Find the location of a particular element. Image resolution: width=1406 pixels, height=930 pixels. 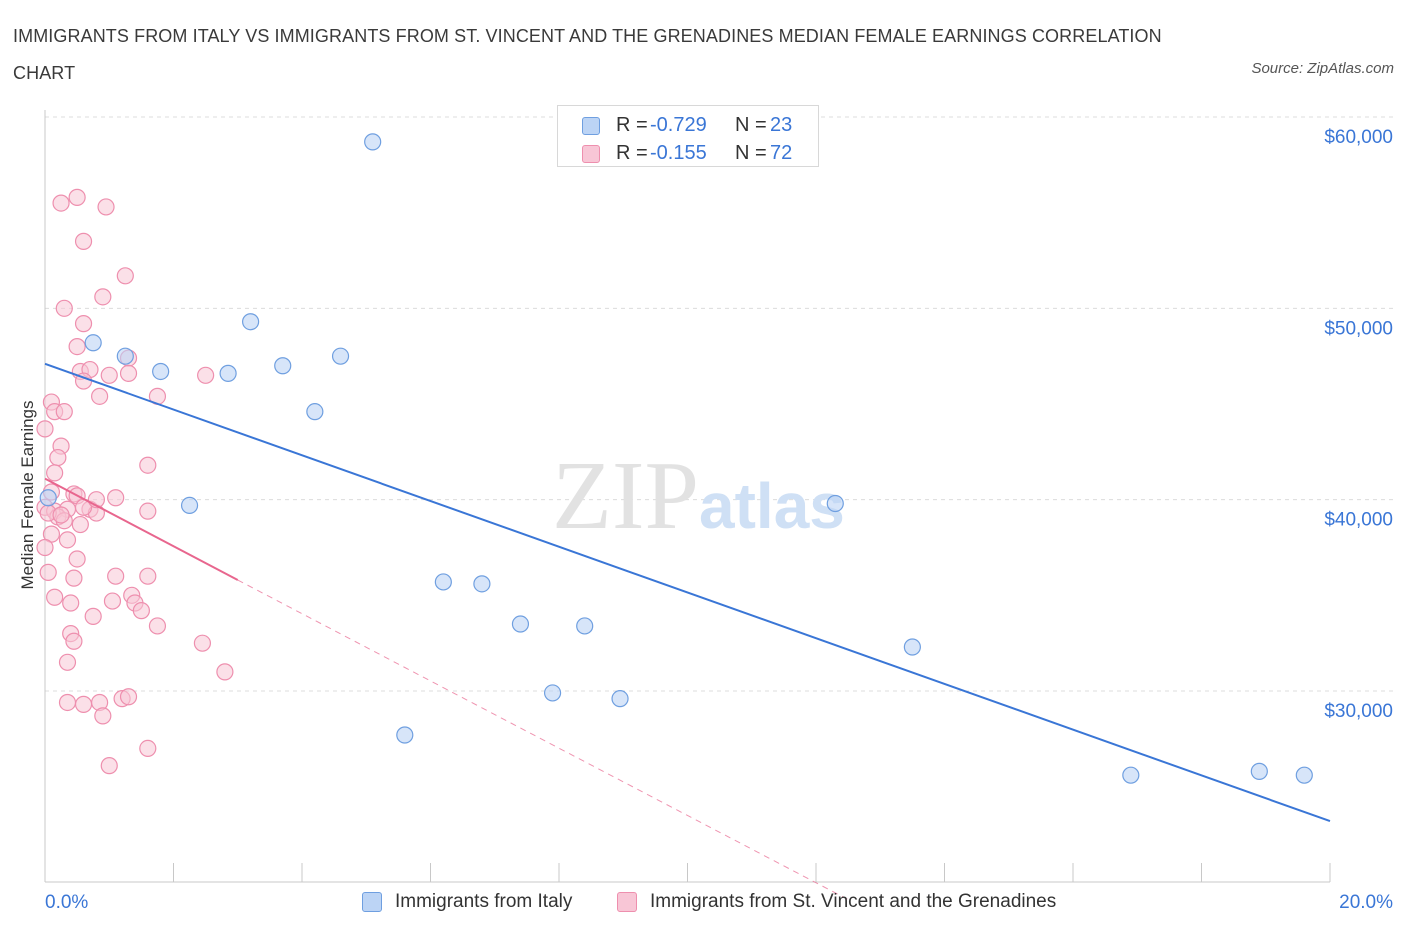

series-svg-points is located at coordinates (135, 481).